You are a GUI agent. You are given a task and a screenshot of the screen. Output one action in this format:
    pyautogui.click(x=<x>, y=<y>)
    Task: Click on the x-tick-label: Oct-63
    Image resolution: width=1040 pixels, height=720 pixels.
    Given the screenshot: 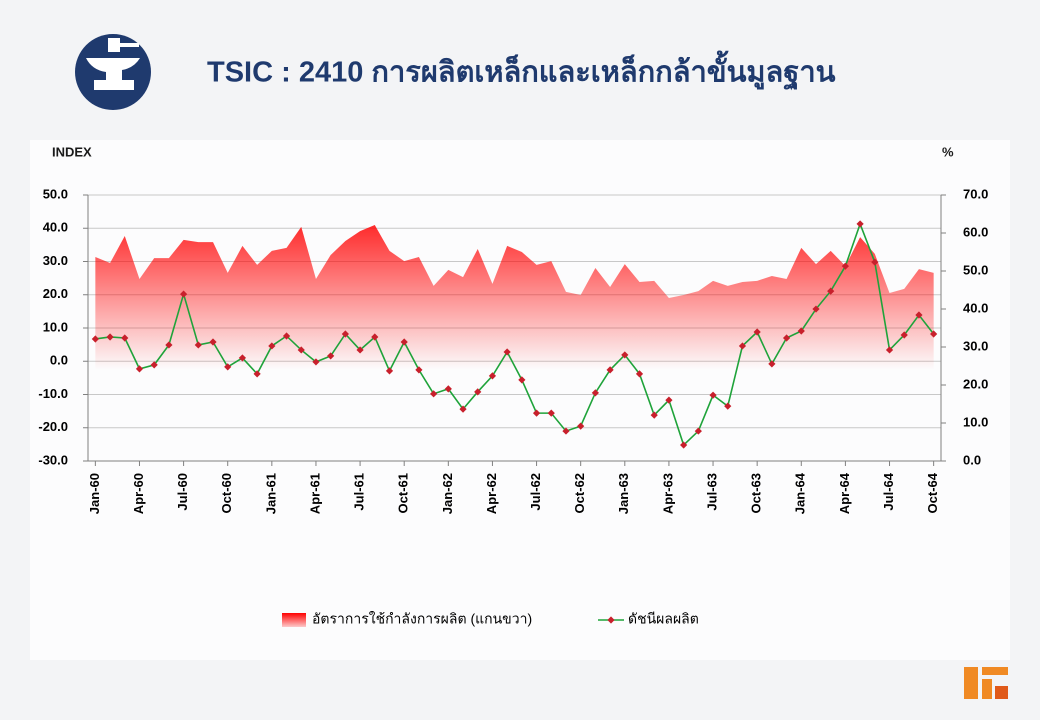 What is the action you would take?
    pyautogui.click(x=756, y=493)
    